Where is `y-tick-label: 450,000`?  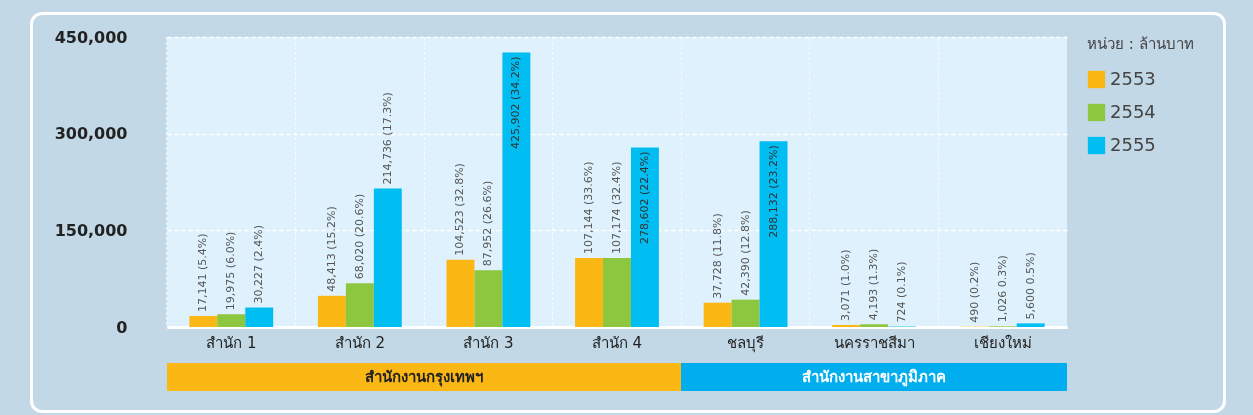
y-tick-label: 450,000 is located at coordinates (91, 37).